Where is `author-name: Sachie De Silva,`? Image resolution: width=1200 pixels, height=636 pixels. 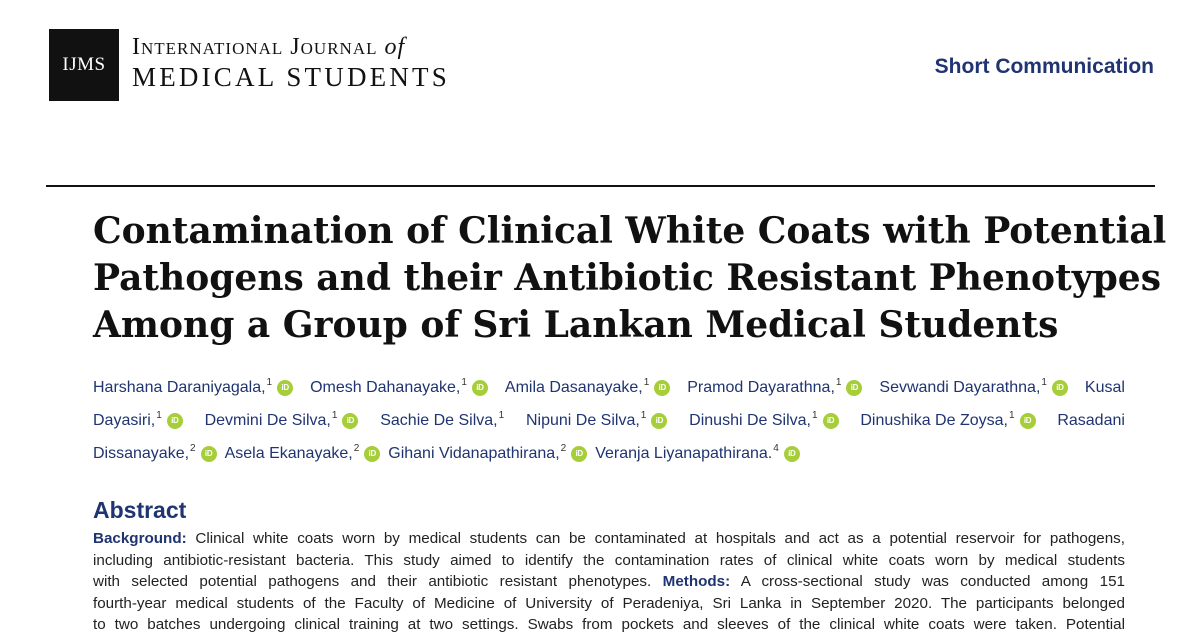
author-name: Sachie De Silva, is located at coordinates (439, 420).